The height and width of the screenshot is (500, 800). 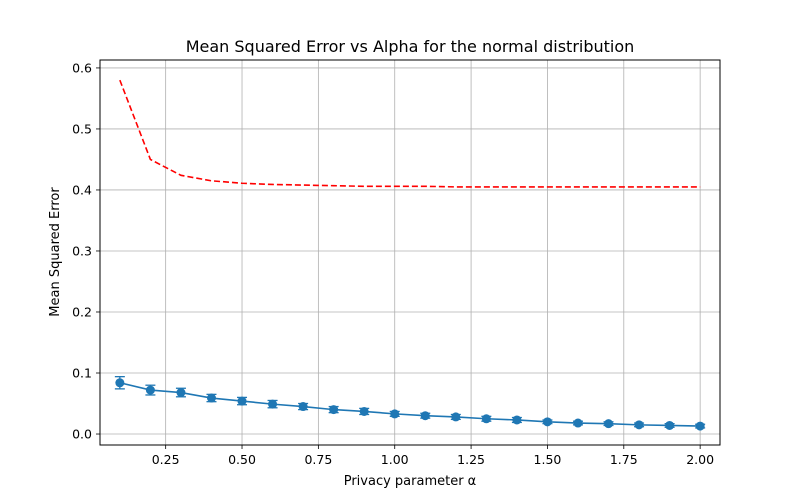 What do you see at coordinates (82, 373) in the screenshot?
I see `y-tick-label: 0.1` at bounding box center [82, 373].